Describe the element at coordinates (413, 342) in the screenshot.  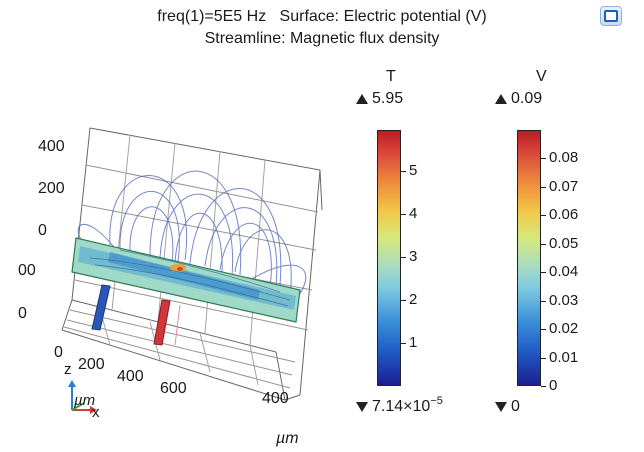
I see `colorbar-tick-label: 1` at that location.